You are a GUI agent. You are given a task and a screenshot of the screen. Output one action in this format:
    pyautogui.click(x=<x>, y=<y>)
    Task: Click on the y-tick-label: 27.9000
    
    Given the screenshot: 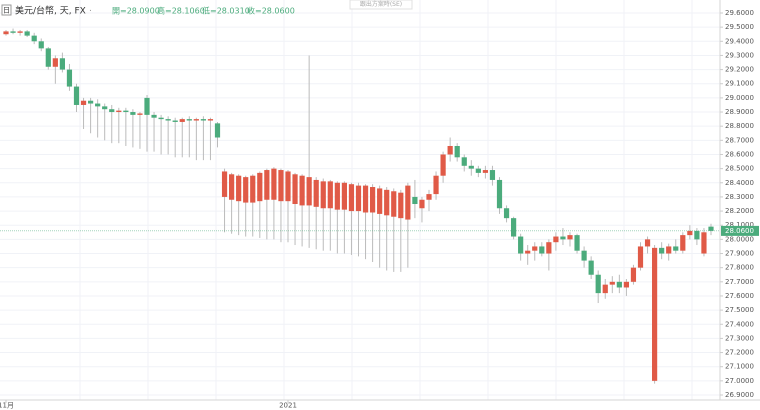 What is the action you would take?
    pyautogui.click(x=739, y=254)
    